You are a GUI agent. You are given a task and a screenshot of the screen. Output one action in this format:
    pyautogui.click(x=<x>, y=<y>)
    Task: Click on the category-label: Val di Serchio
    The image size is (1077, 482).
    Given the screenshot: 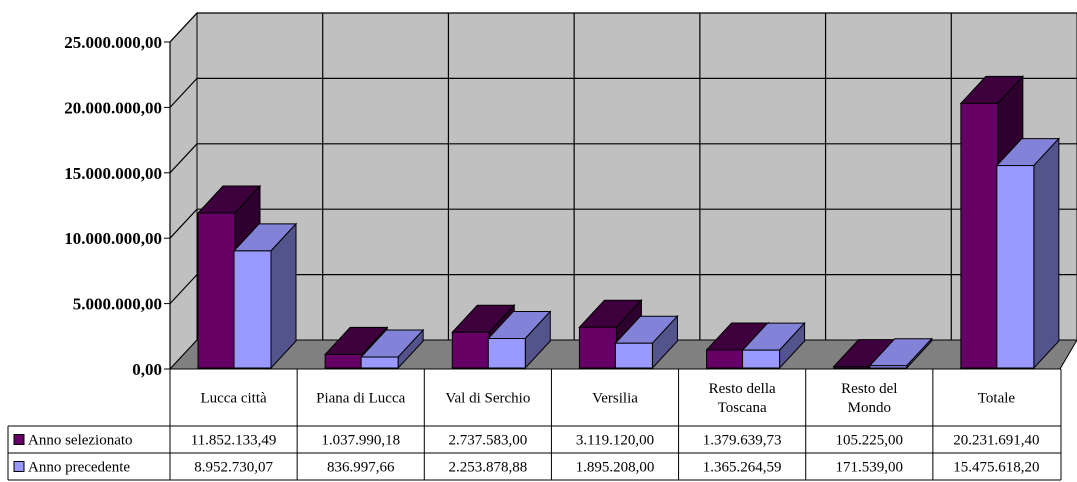 What is the action you would take?
    pyautogui.click(x=487, y=399)
    